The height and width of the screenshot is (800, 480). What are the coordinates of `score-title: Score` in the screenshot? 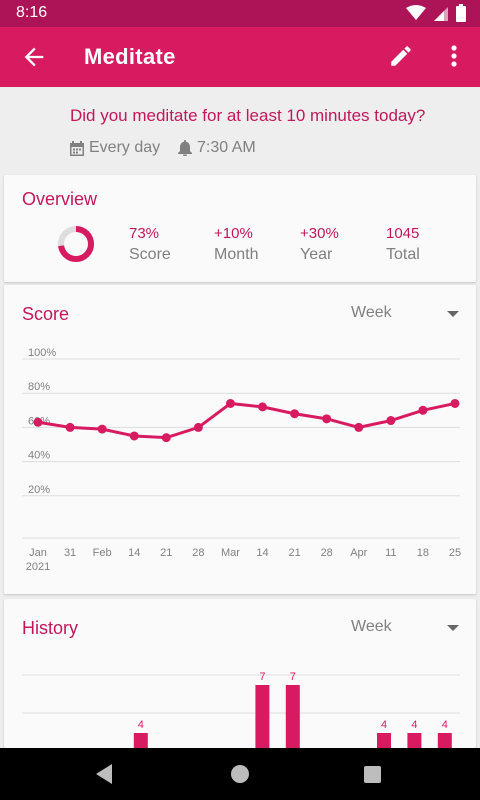 It's located at (46, 314).